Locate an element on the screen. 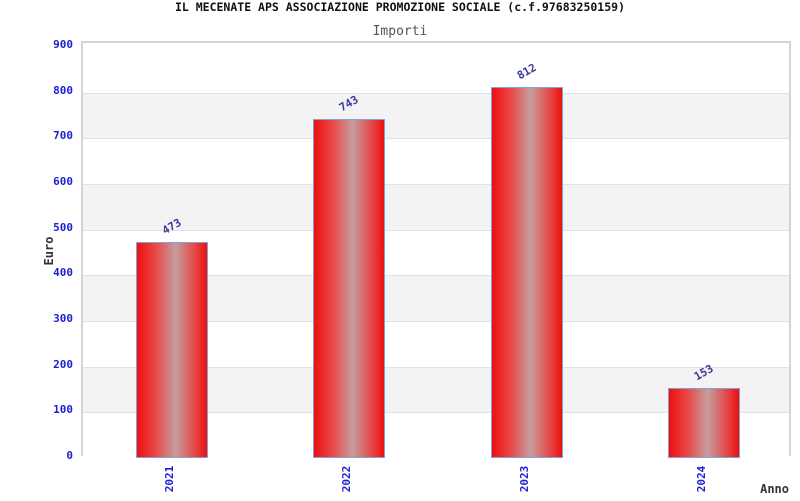  x-tick-label-2024: 2024 is located at coordinates (702, 479).